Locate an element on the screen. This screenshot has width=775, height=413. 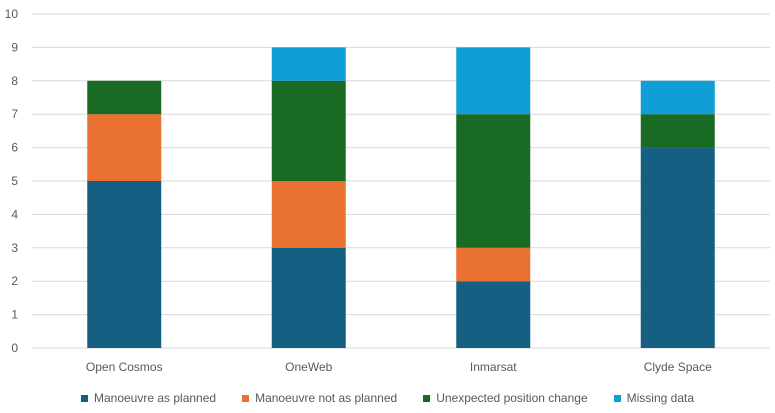
legend-item: Manoeuvre not as planned is located at coordinates (319, 398).